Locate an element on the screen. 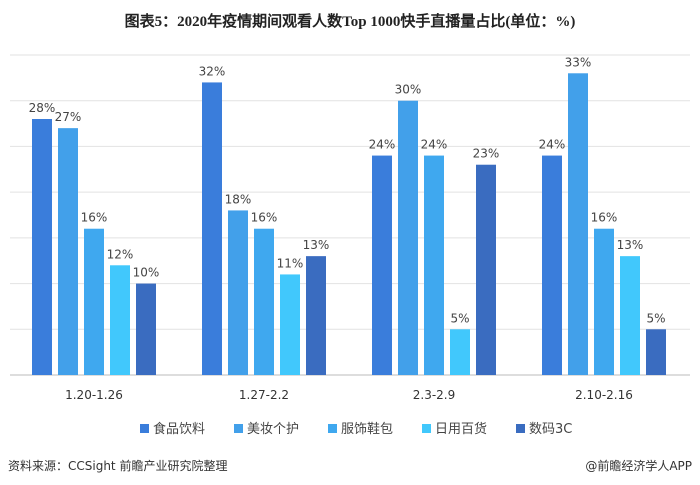  data-label: 11% is located at coordinates (290, 263).